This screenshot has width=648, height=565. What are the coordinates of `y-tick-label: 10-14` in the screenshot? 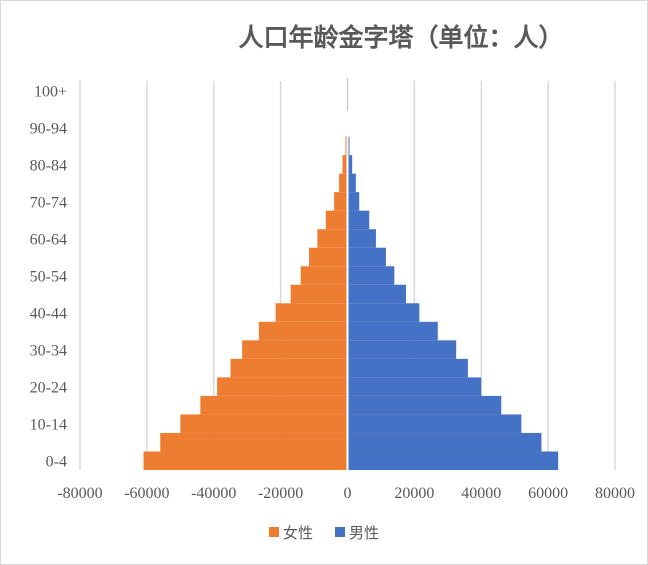 It's located at (48, 425).